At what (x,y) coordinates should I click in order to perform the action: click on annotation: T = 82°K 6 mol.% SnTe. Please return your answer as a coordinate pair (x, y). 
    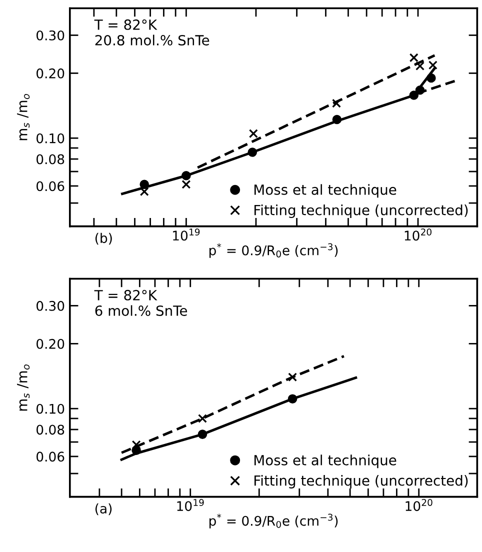
    Looking at the image, I should click on (141, 303).